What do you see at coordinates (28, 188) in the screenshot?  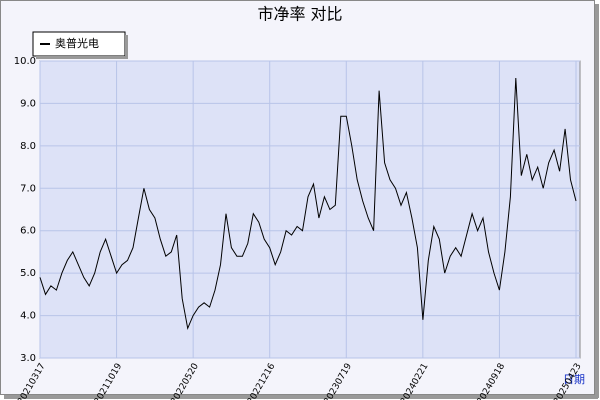 I see `y-tick-label: 7.0` at bounding box center [28, 188].